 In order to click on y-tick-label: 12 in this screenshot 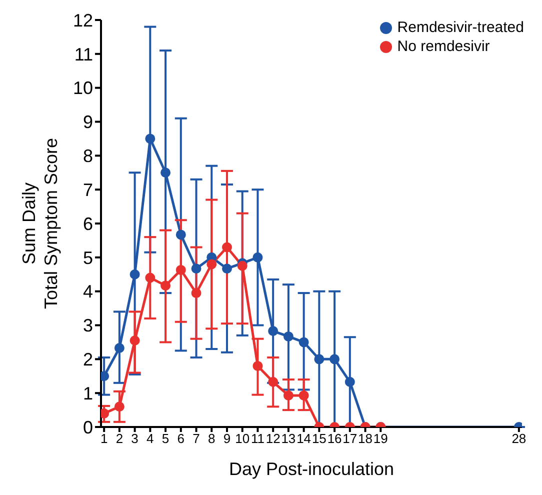, I will do `click(82, 20)`.